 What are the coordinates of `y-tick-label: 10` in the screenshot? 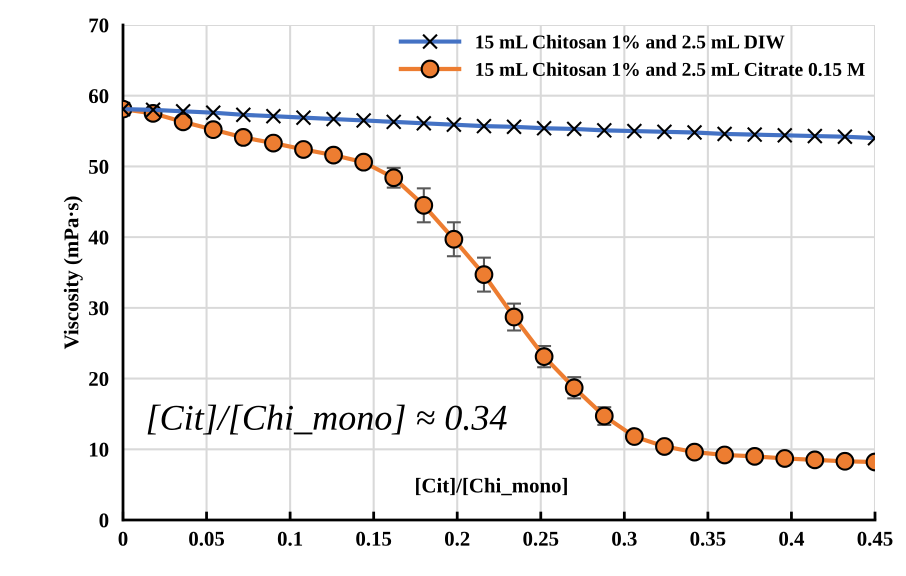 It's located at (99, 449).